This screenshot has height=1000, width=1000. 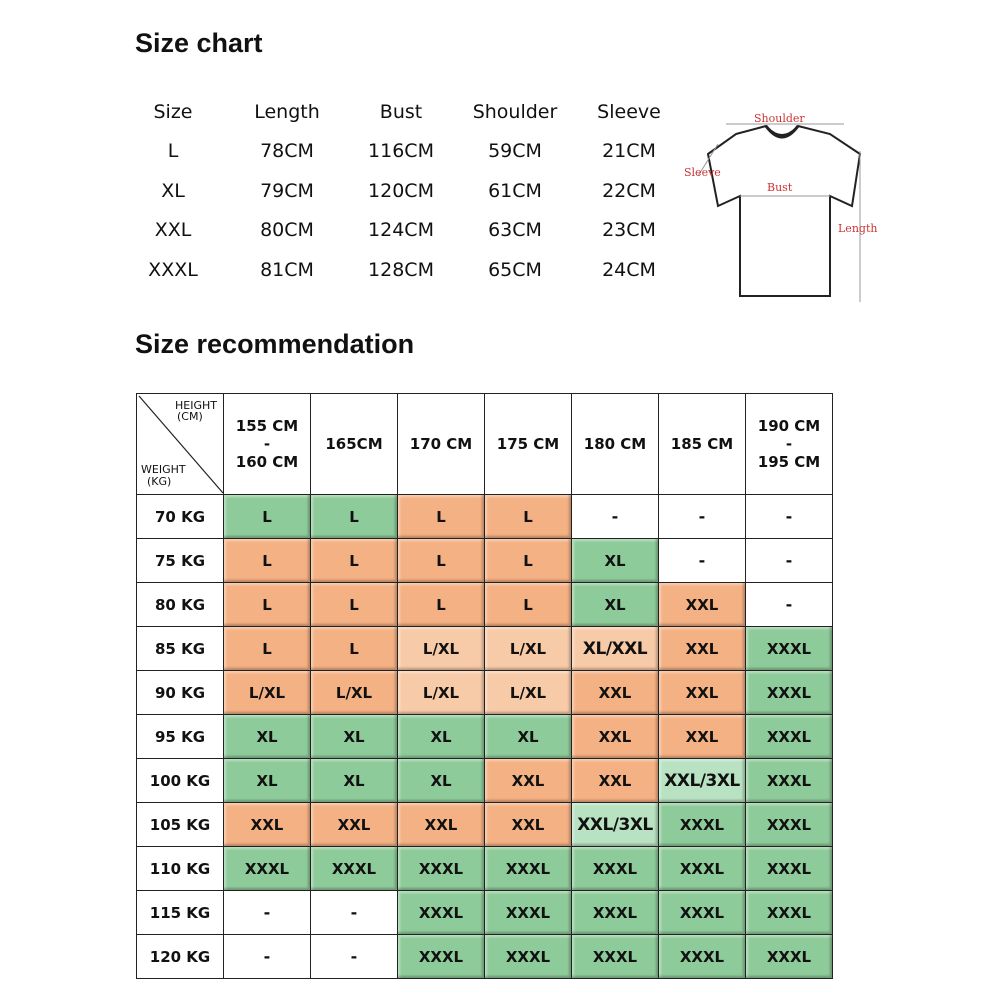 I want to click on weight-row: 80 KG L L L L XL XXL -, so click(x=484, y=604).